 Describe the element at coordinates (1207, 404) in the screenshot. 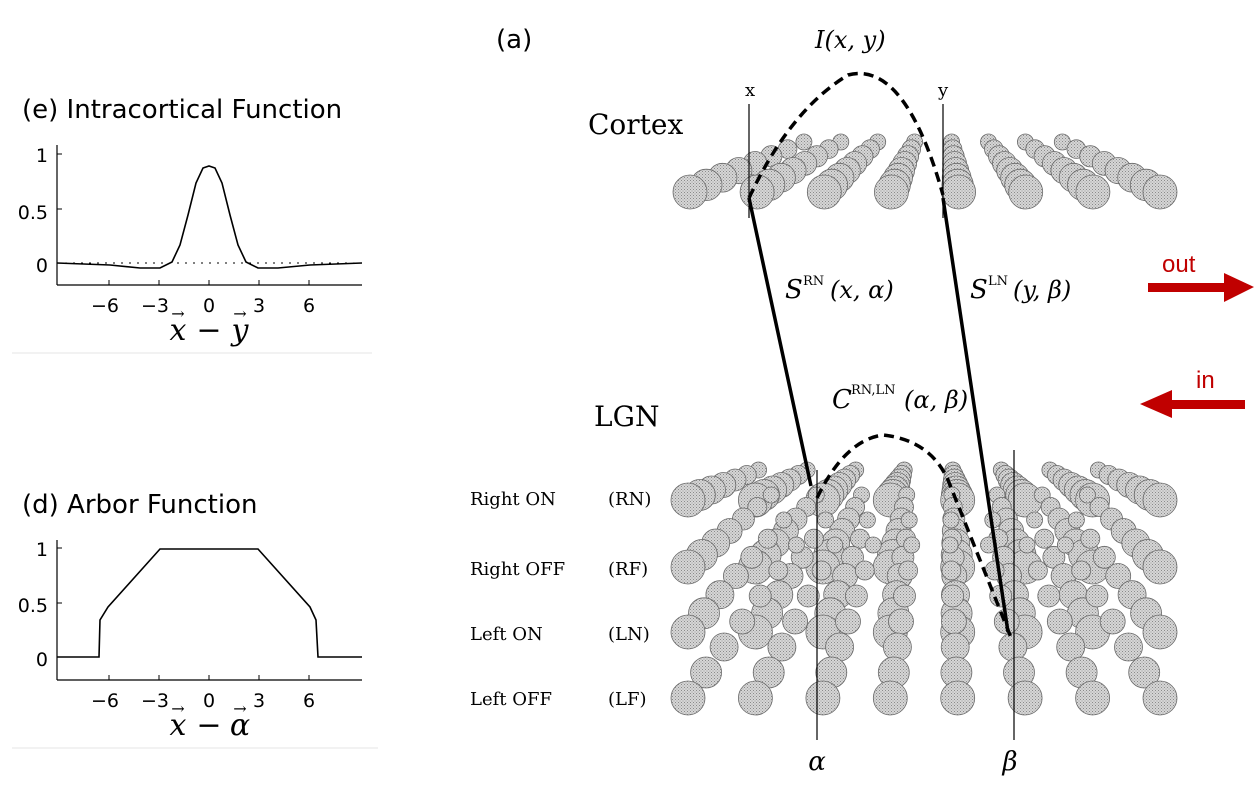

I see `in-arrow-shaft` at that location.